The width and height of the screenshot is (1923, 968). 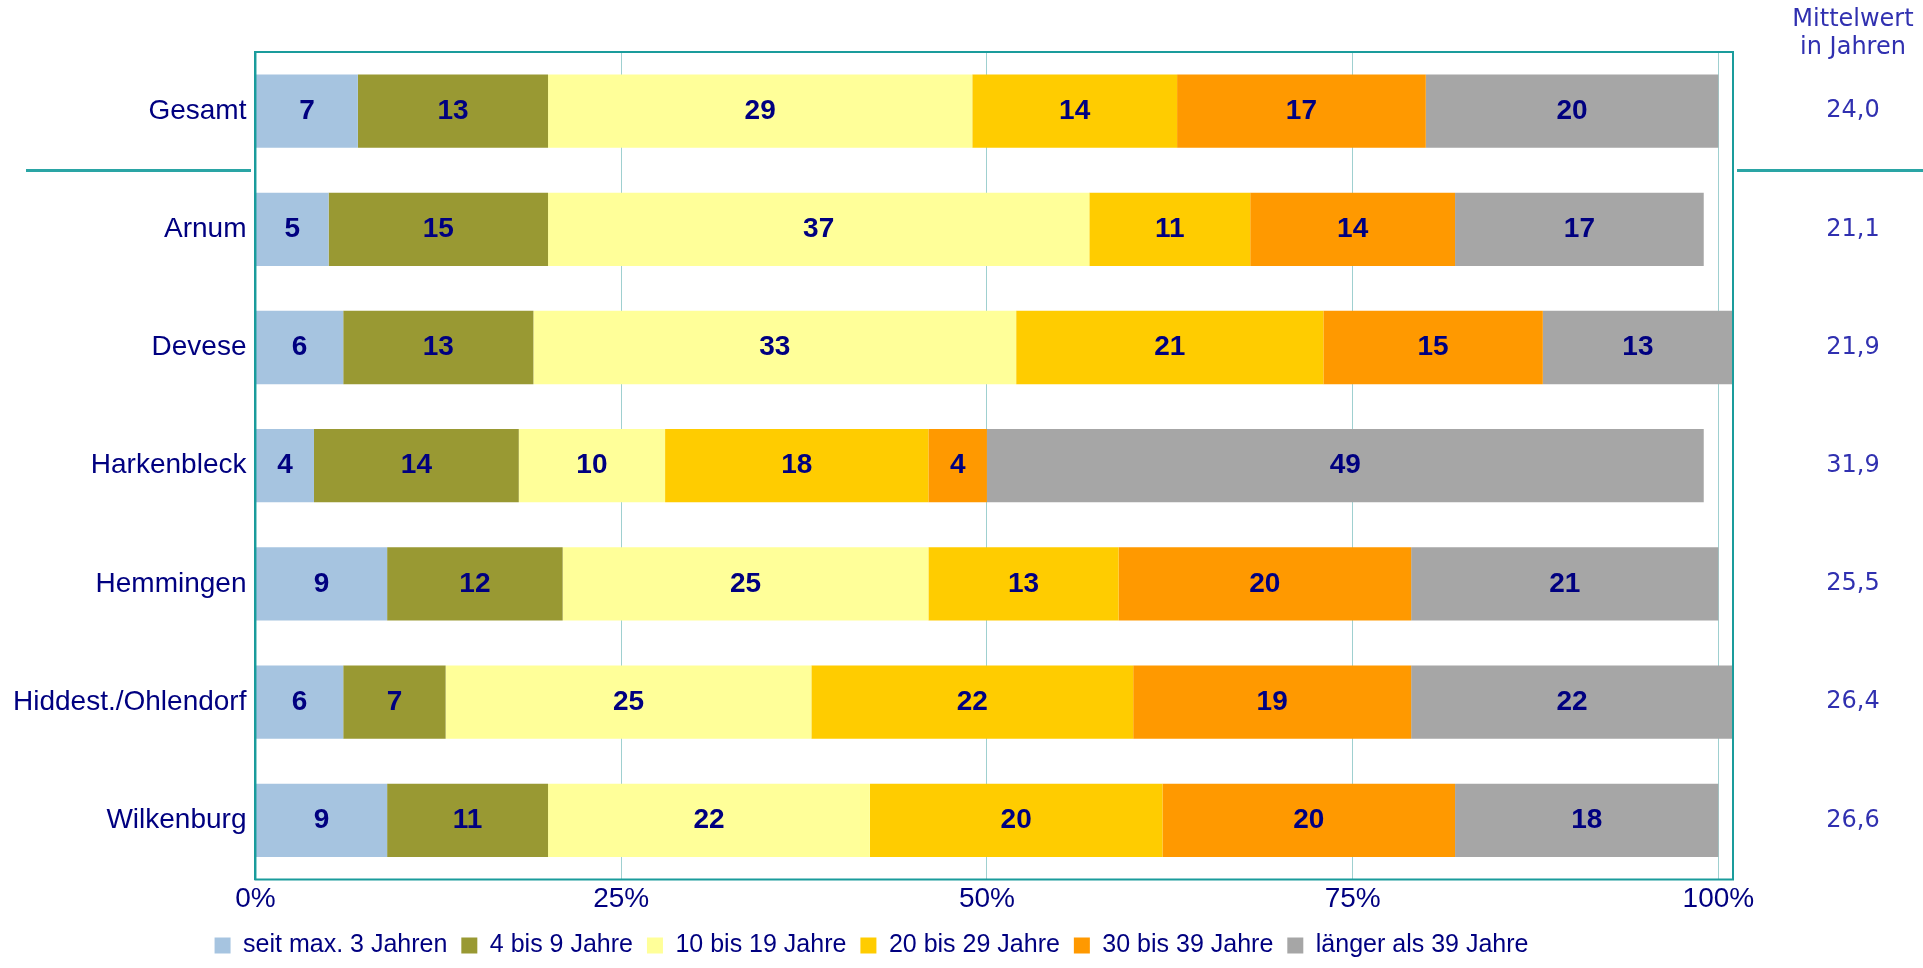 I want to click on data-label: 19, so click(x=1272, y=700).